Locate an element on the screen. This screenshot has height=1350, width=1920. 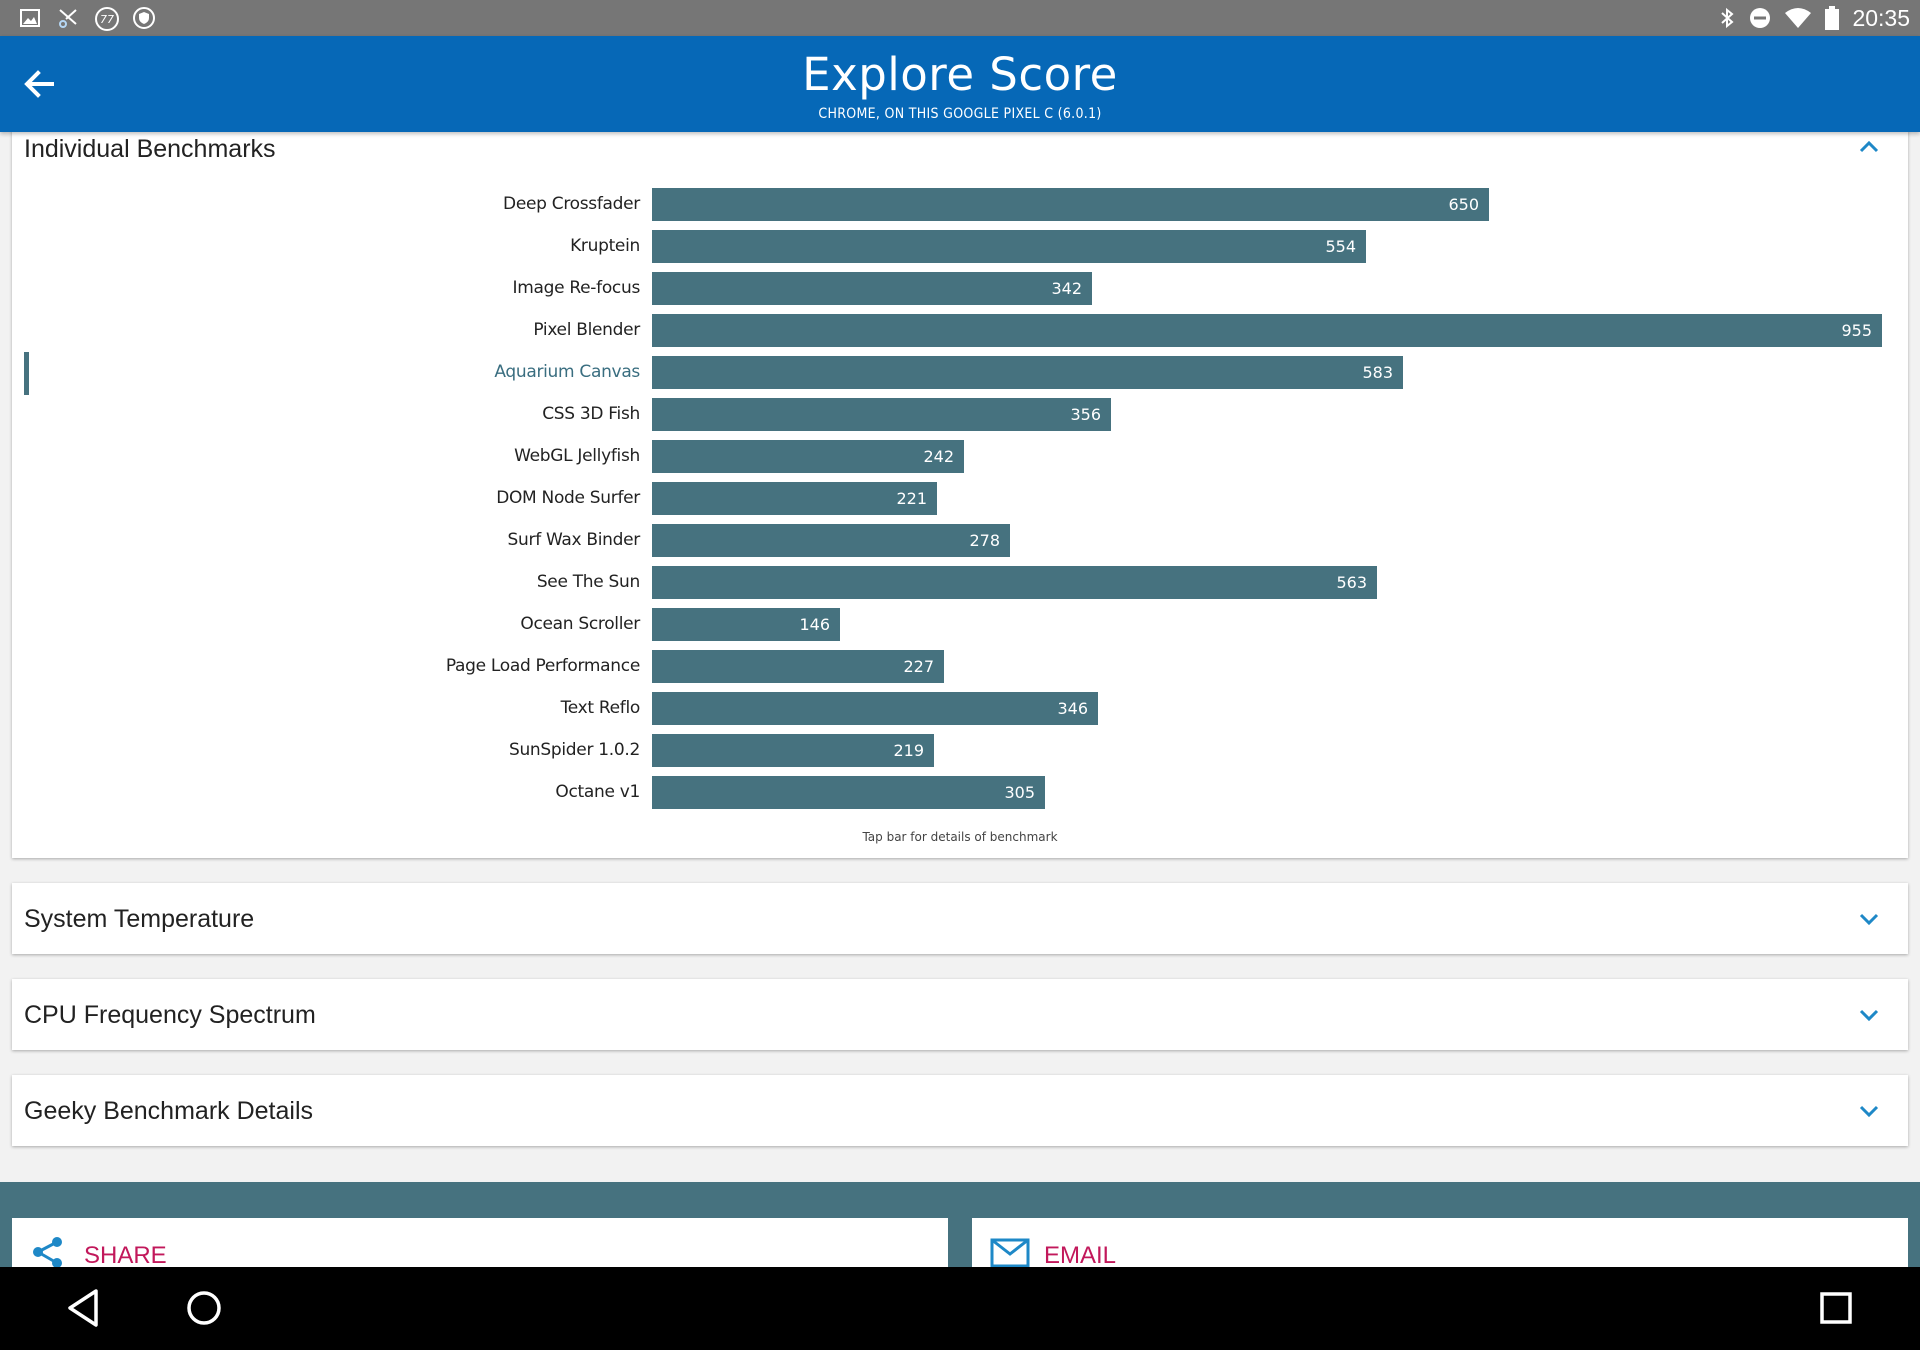
system-icons: 20:35 is located at coordinates (1814, 18).